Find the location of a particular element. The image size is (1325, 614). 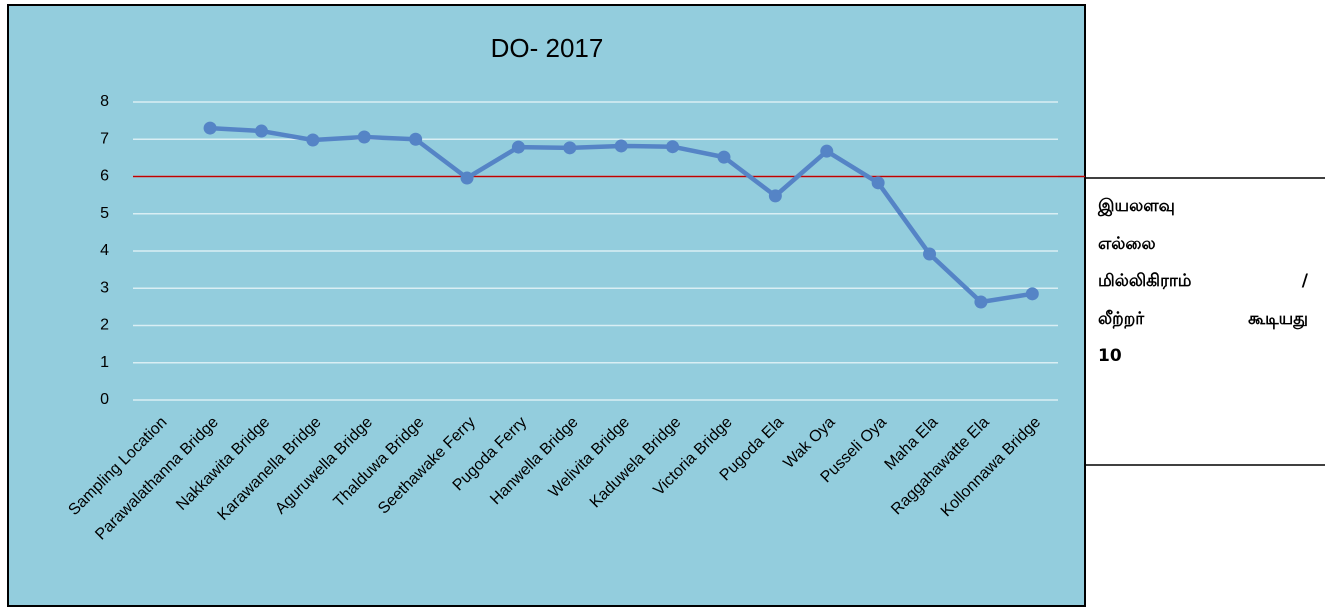

note-line: இயலளவு is located at coordinates (1136, 206).